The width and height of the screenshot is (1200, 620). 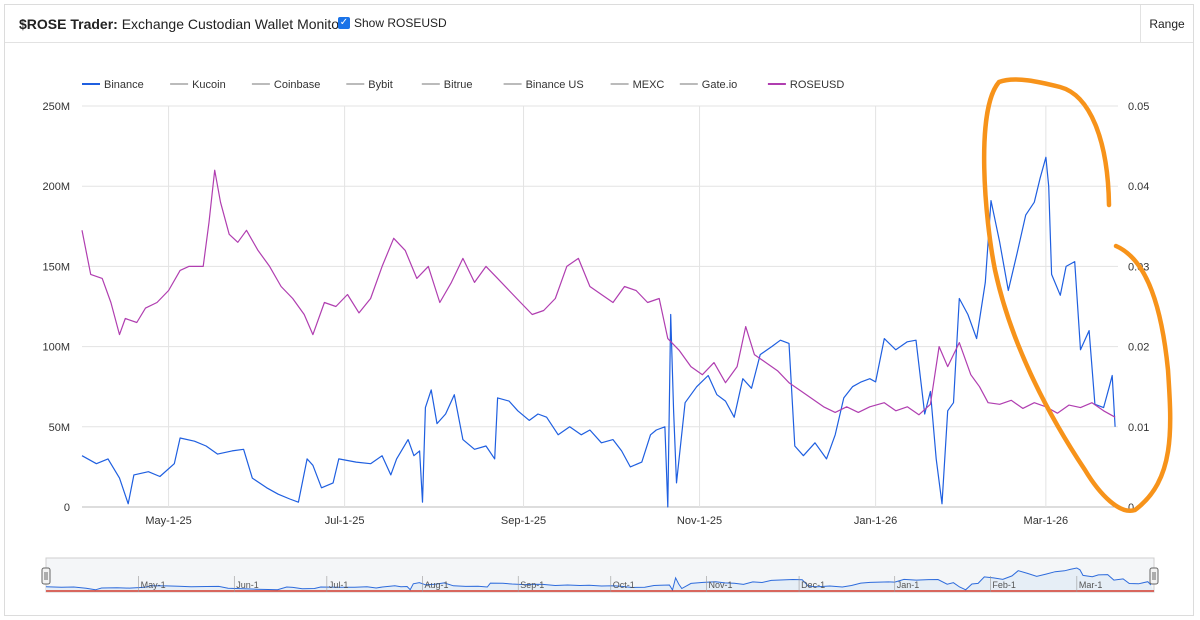 What do you see at coordinates (1138, 107) in the screenshot?
I see `y-tick-label-right: 0.05` at bounding box center [1138, 107].